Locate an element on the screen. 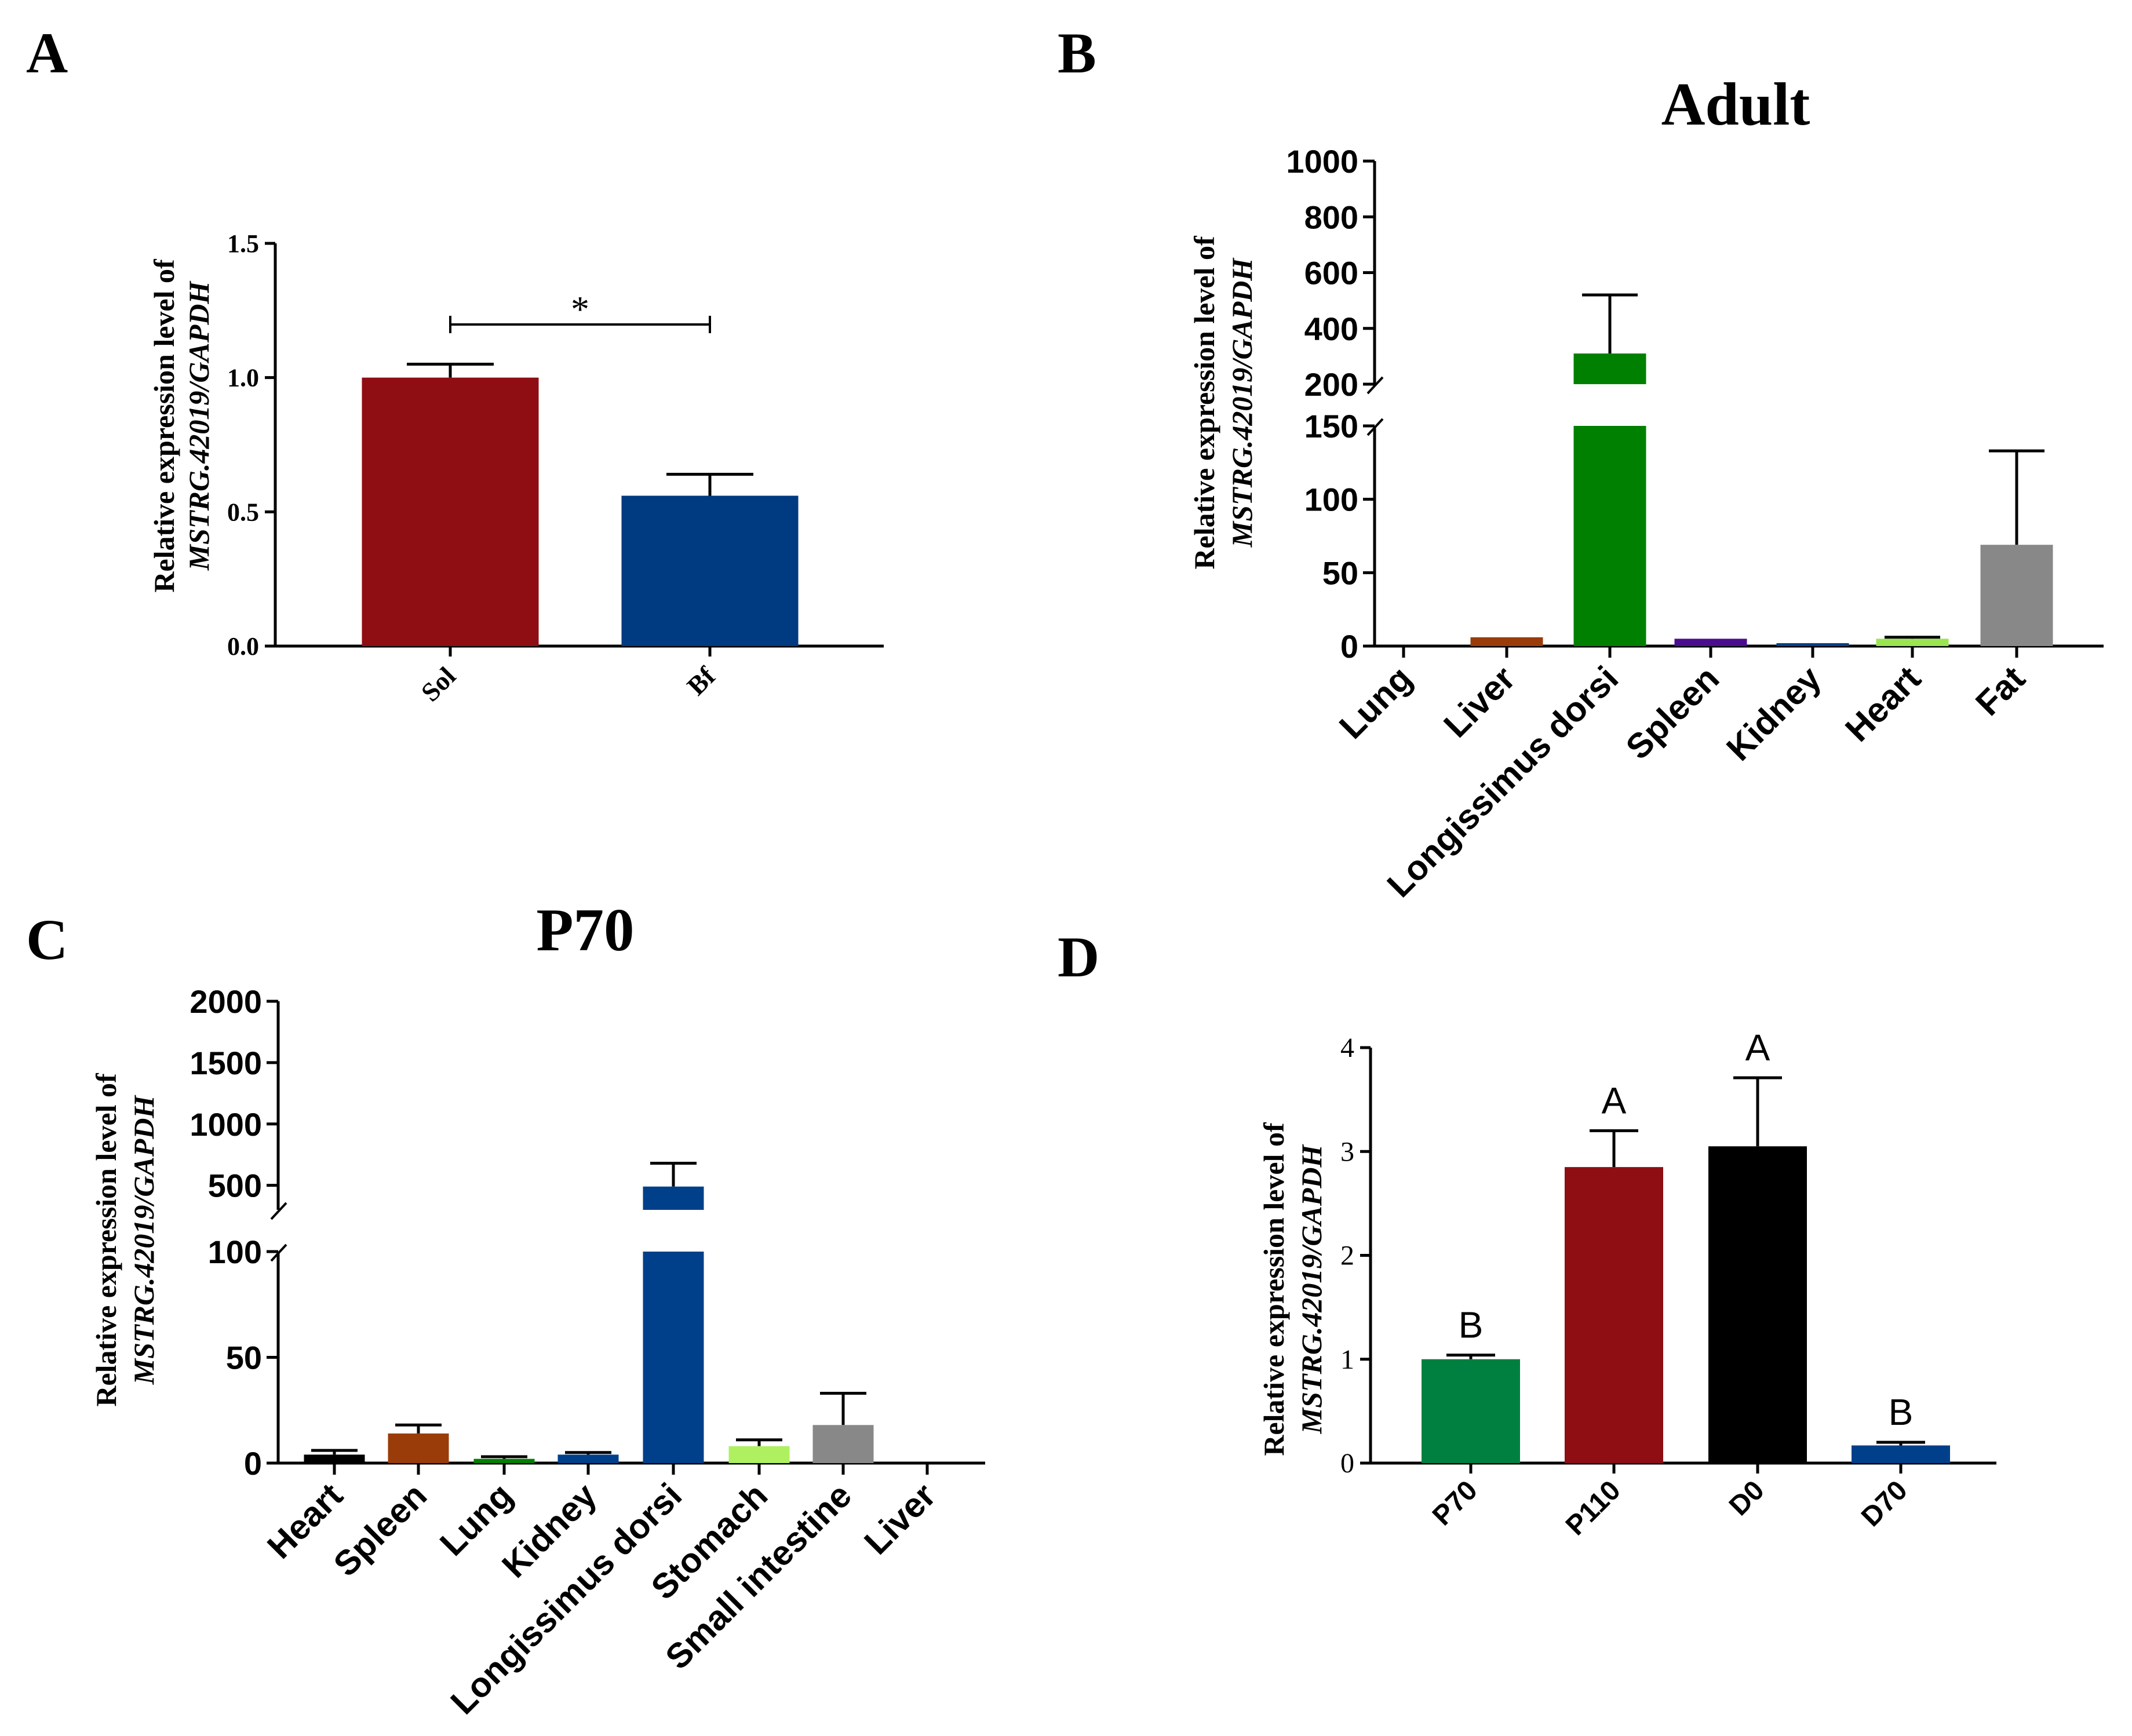  bar-d70 is located at coordinates (1901, 1454).